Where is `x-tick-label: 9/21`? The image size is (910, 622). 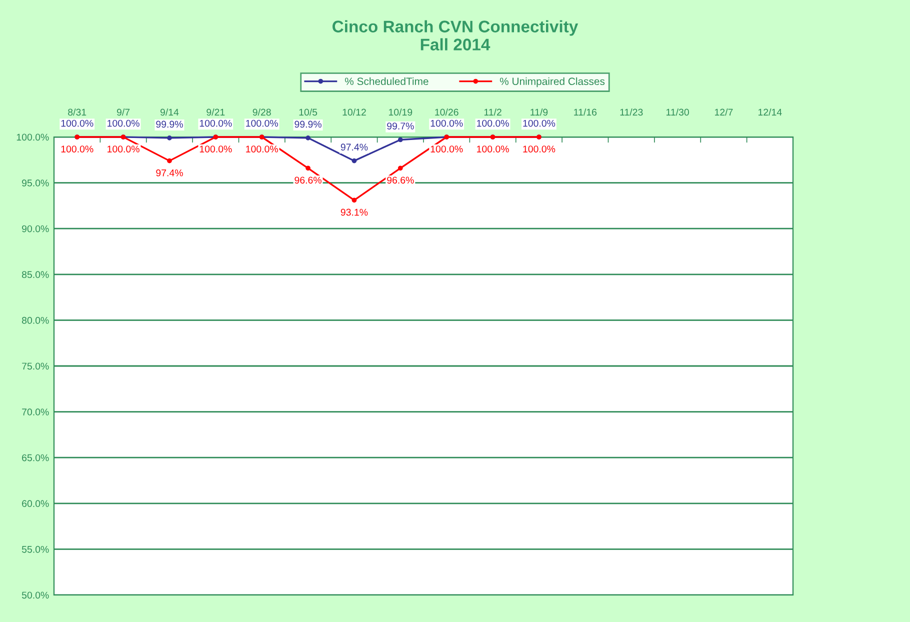 x-tick-label: 9/21 is located at coordinates (215, 112).